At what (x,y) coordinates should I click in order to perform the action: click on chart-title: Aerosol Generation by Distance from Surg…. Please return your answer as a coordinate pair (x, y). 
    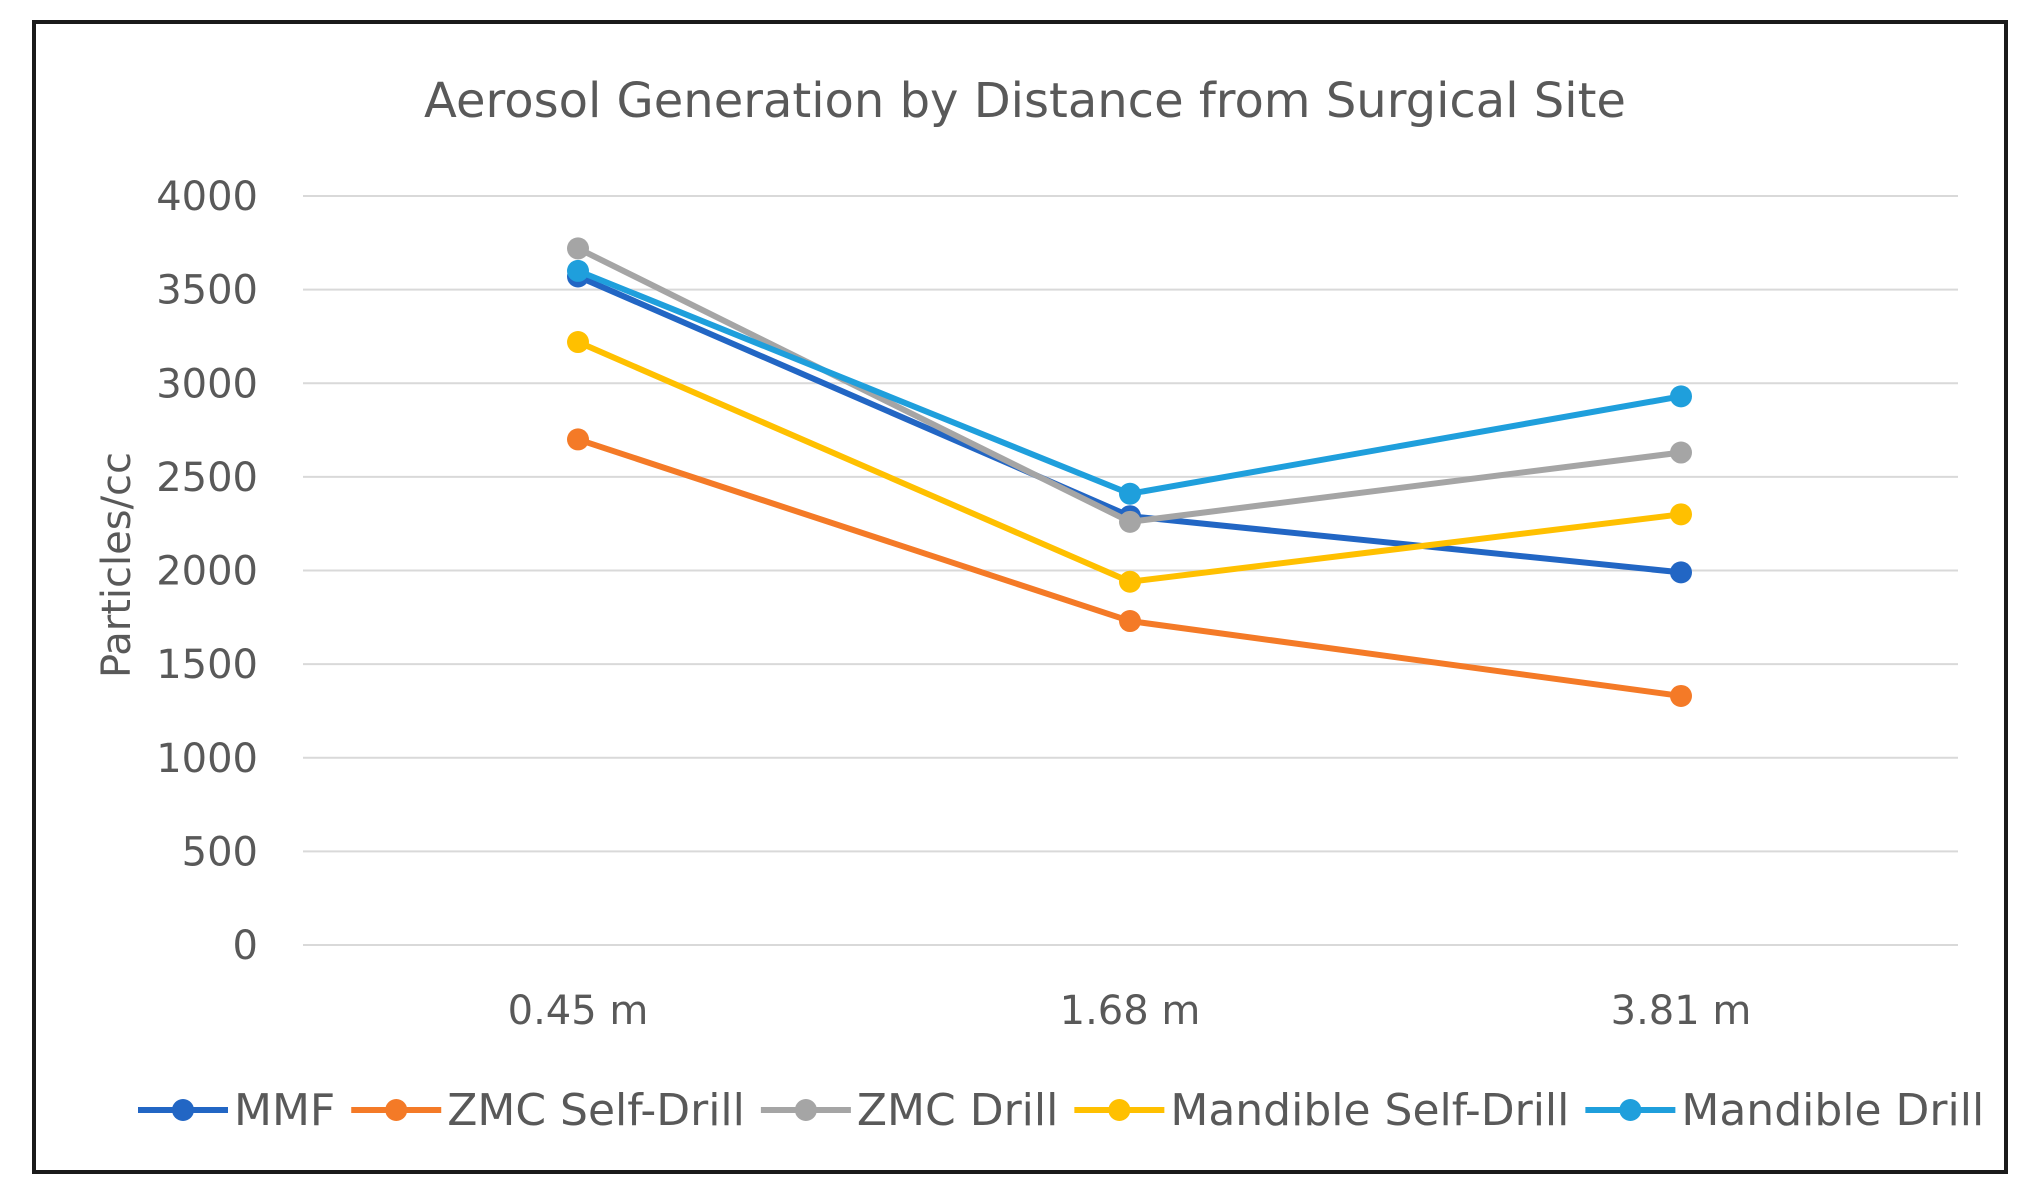
    Looking at the image, I should click on (1025, 101).